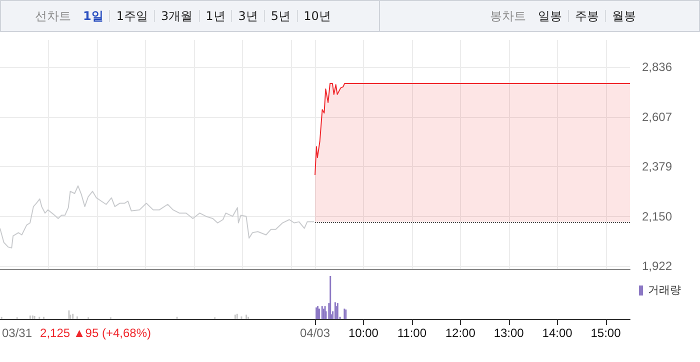  Describe the element at coordinates (247, 16) in the screenshot. I see `text: 3년` at that location.